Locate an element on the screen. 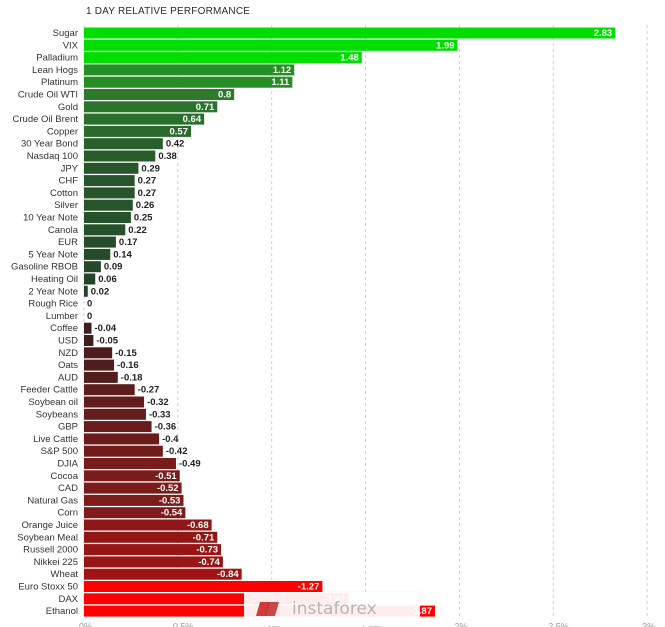  category-label: Live Cattle is located at coordinates (55, 439).